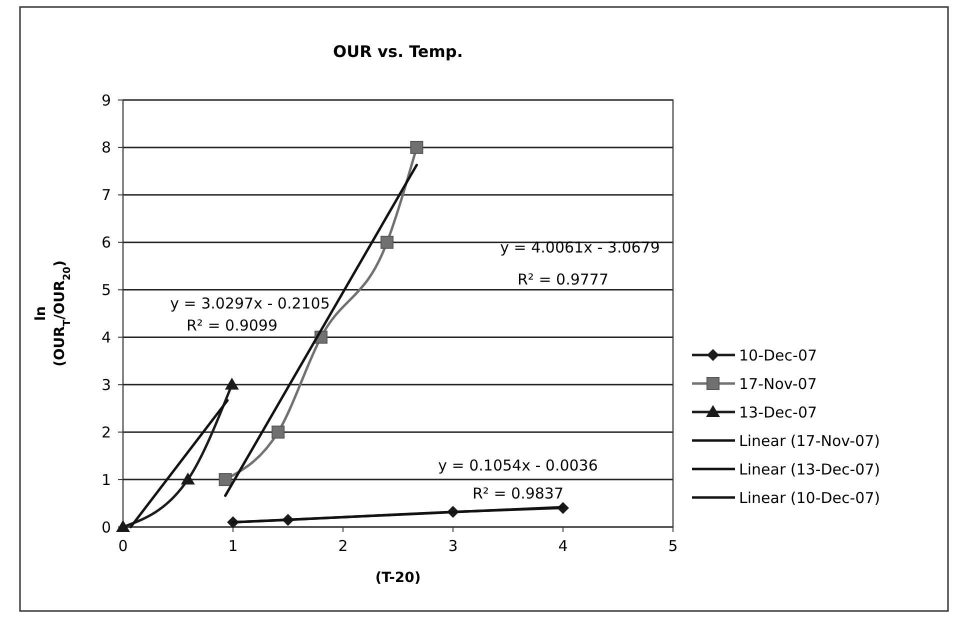  What do you see at coordinates (580, 247) in the screenshot?
I see `annotation: y = 4.0061x - 3.0679` at bounding box center [580, 247].